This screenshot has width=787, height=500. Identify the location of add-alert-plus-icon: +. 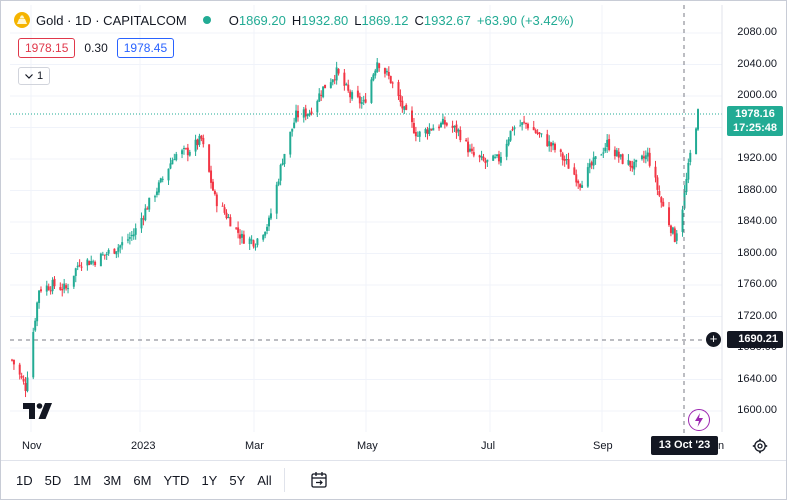
(713, 339).